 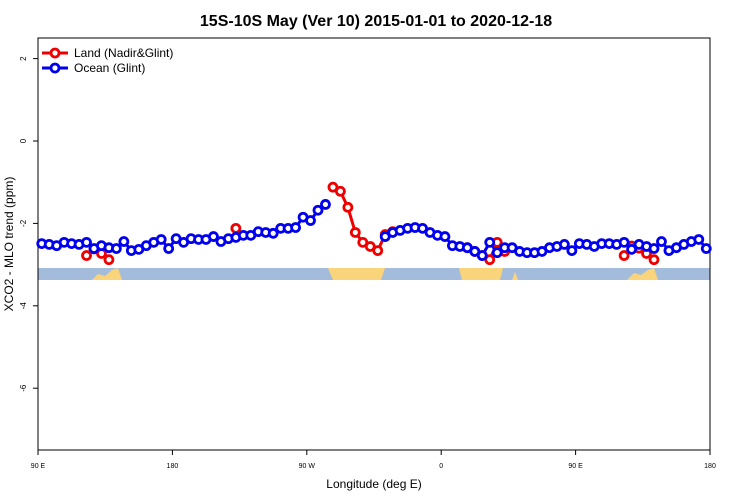 I want to click on x-axis-label: Longitude (deg E), so click(x=373, y=484).